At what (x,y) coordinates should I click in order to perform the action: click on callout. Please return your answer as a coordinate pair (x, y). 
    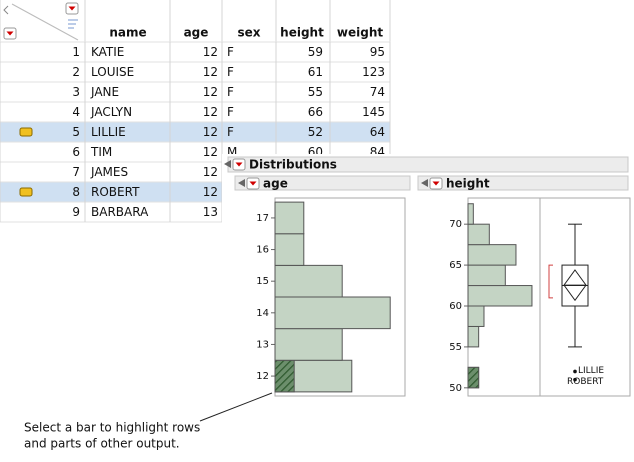
    Looking at the image, I should click on (236, 407).